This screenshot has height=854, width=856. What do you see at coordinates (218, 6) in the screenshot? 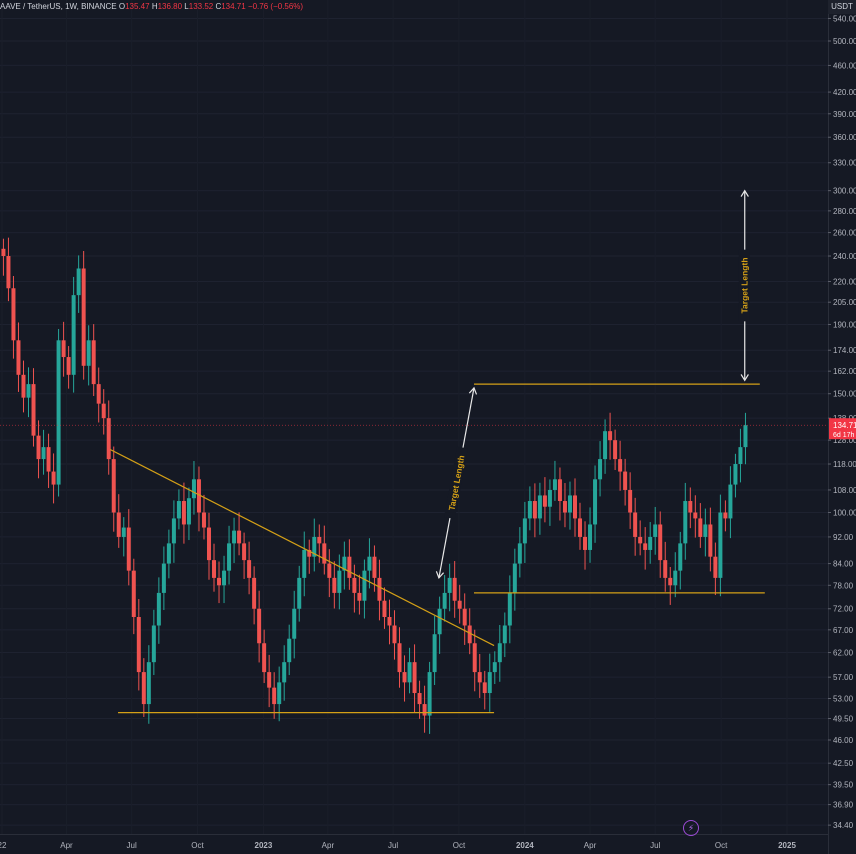
I see `close-label: C` at bounding box center [218, 6].